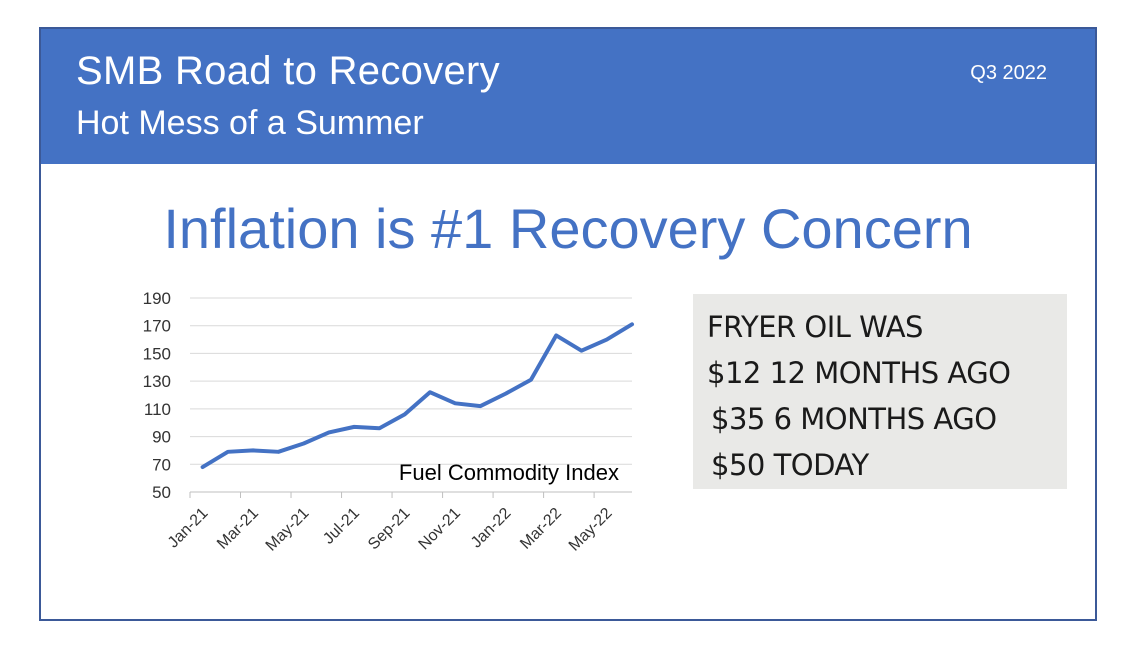  What do you see at coordinates (859, 373) in the screenshot?
I see `note-line-2: $12 12 MONTHS AGO` at bounding box center [859, 373].